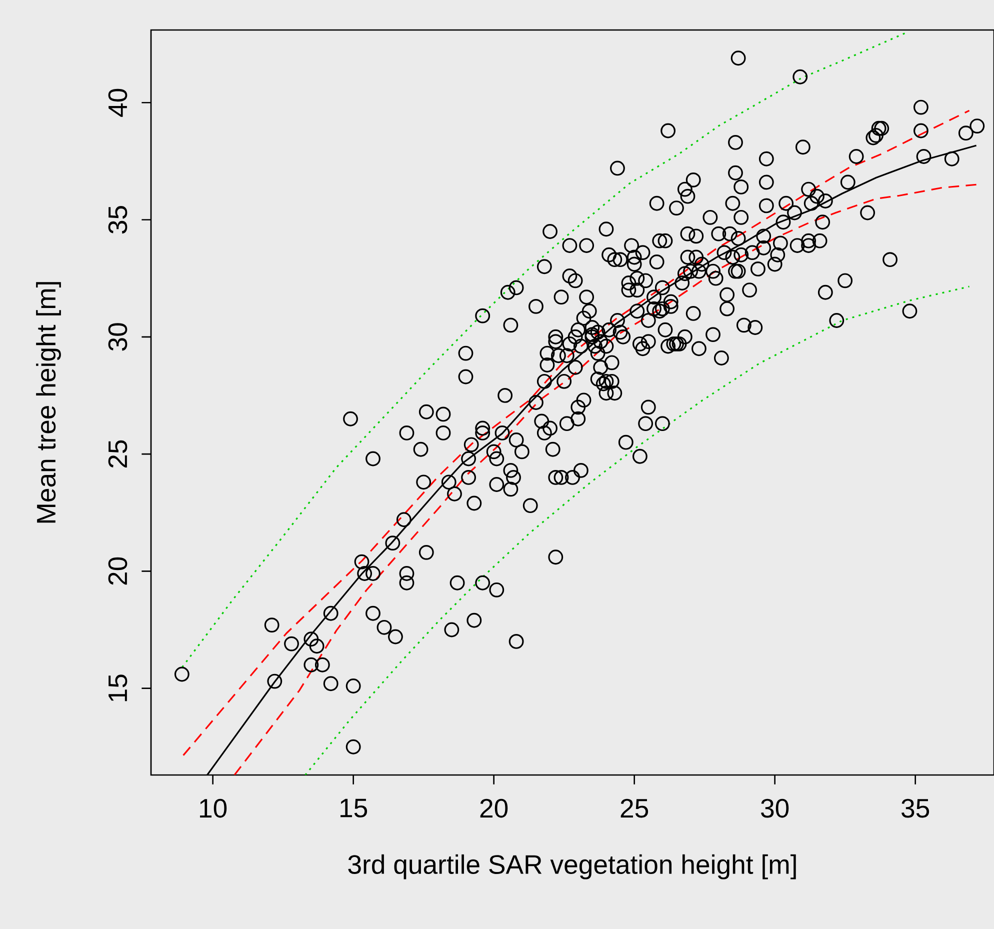  I want to click on x-tick-label: 10, so click(213, 808).